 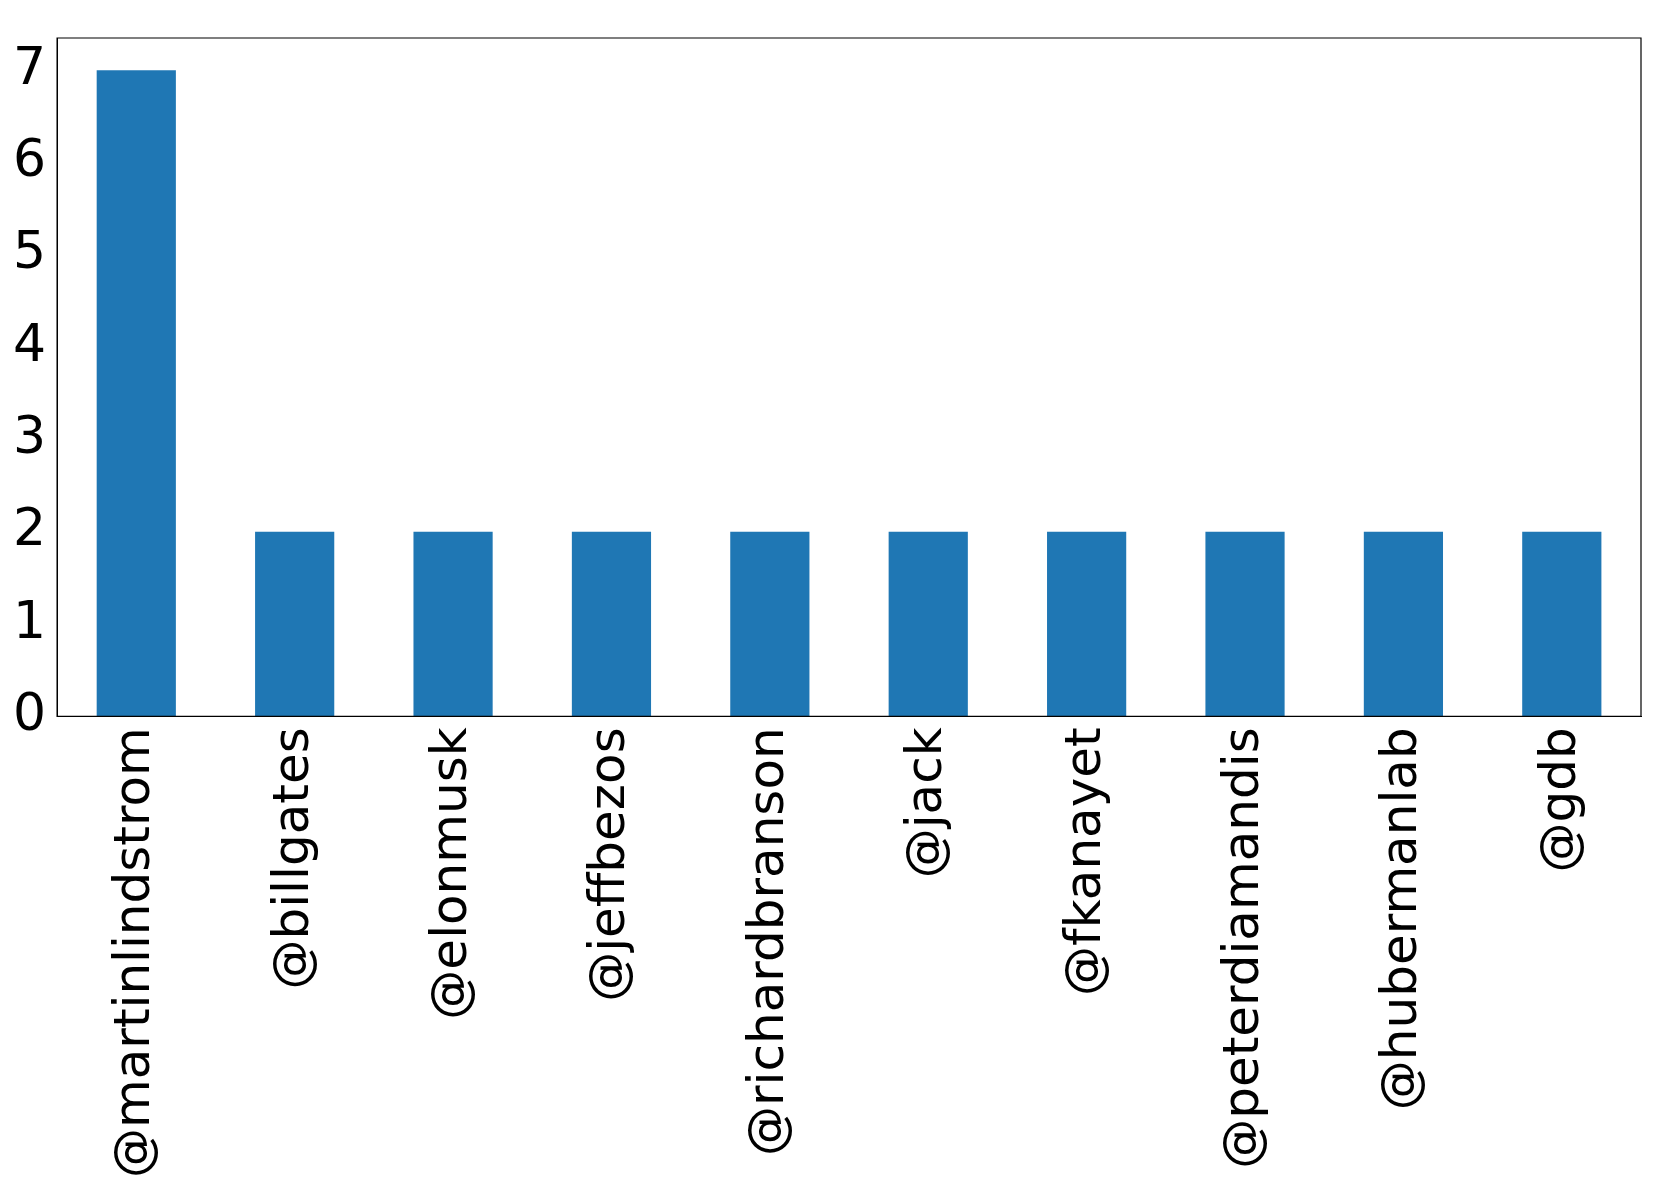 I want to click on x-tick-label: @jack, so click(x=924, y=803).